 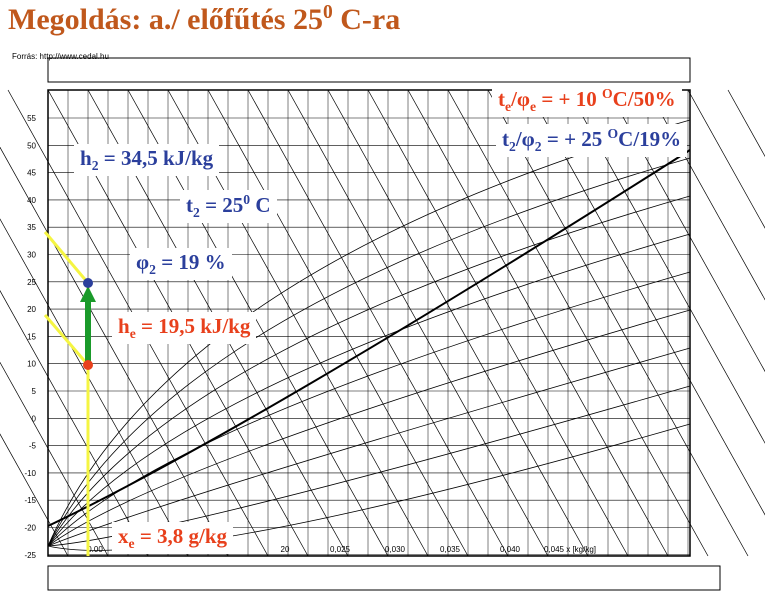 I want to click on y-tick-label: -5, so click(x=33, y=446).